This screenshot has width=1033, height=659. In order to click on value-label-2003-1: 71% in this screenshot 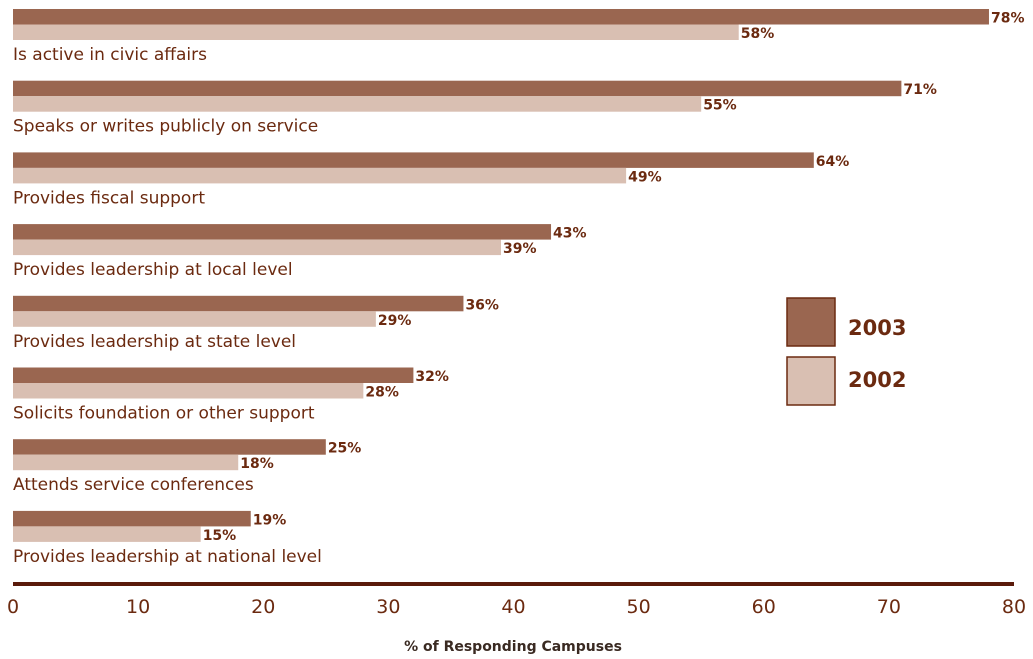, I will do `click(920, 90)`.